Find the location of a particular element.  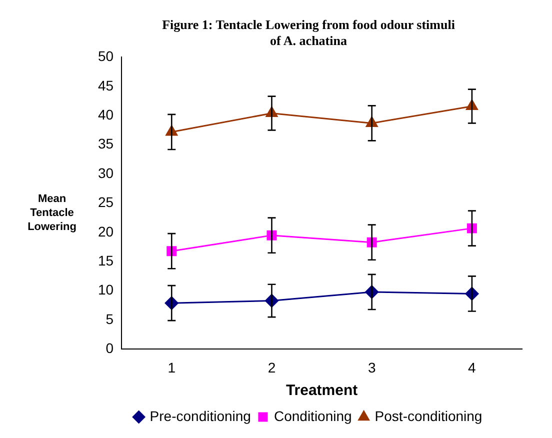

y-tick-label: 5 is located at coordinates (110, 318).